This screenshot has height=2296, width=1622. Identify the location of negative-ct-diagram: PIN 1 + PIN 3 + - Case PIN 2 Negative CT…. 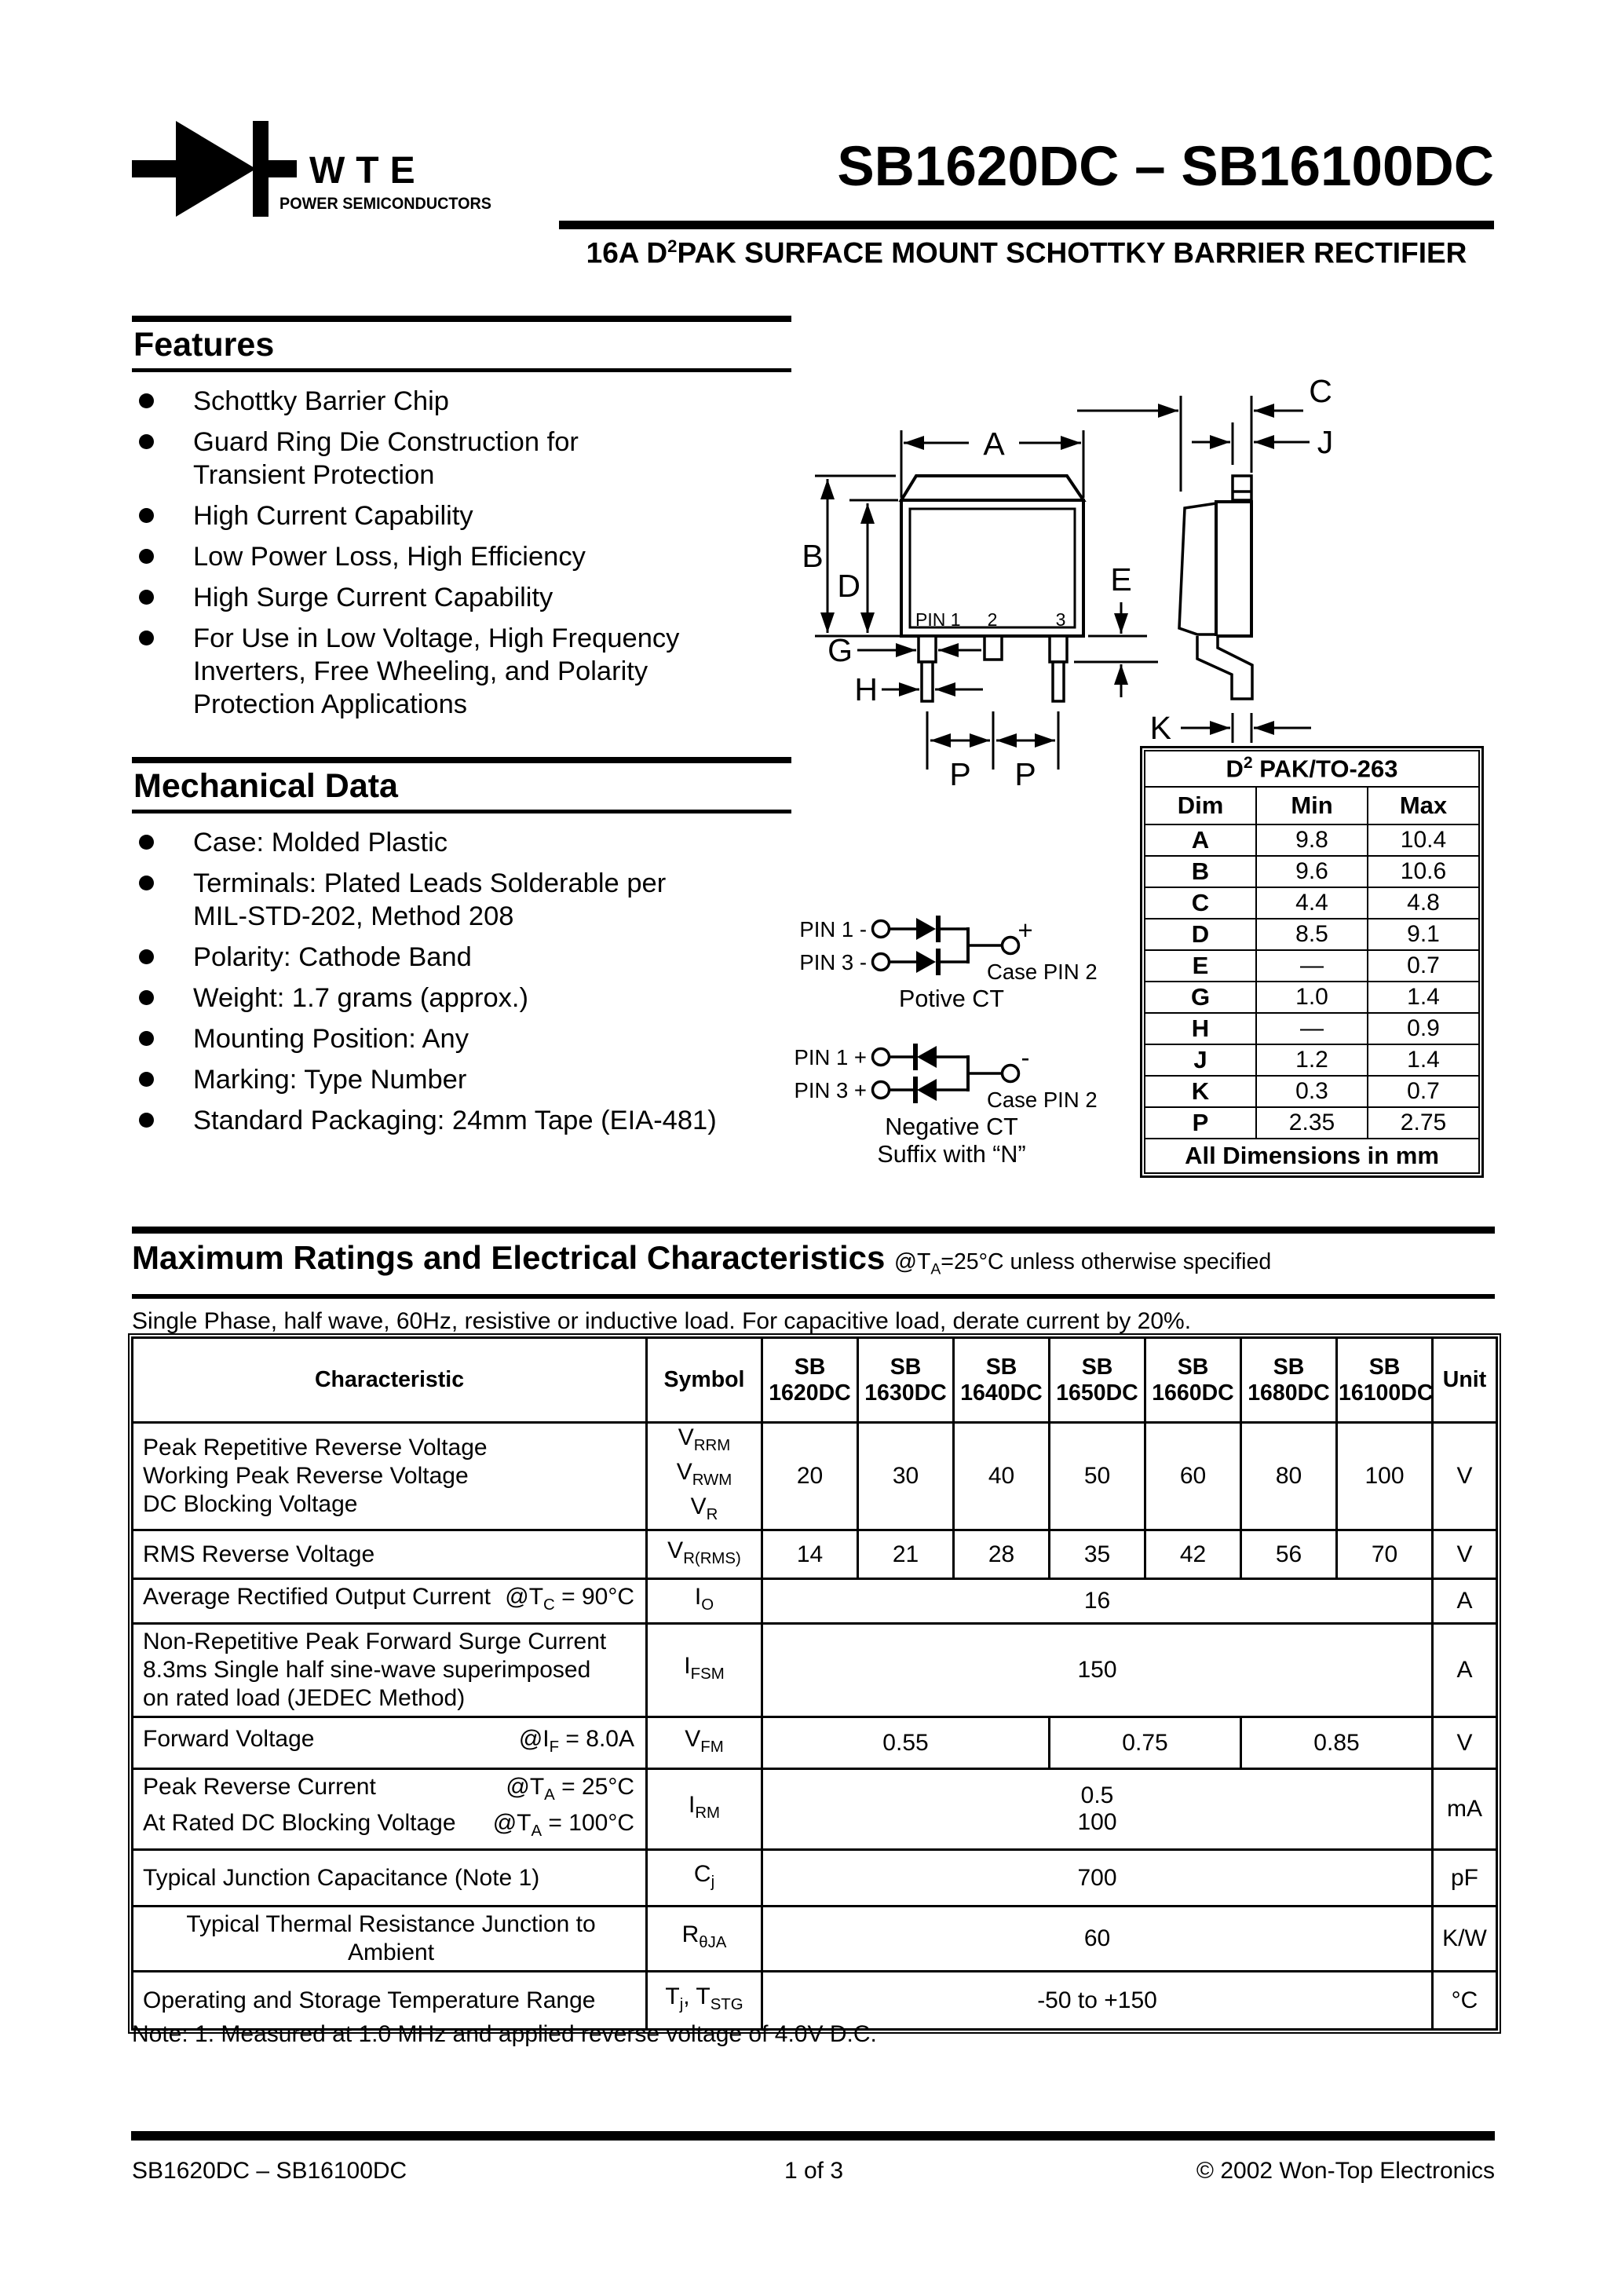
(946, 1105).